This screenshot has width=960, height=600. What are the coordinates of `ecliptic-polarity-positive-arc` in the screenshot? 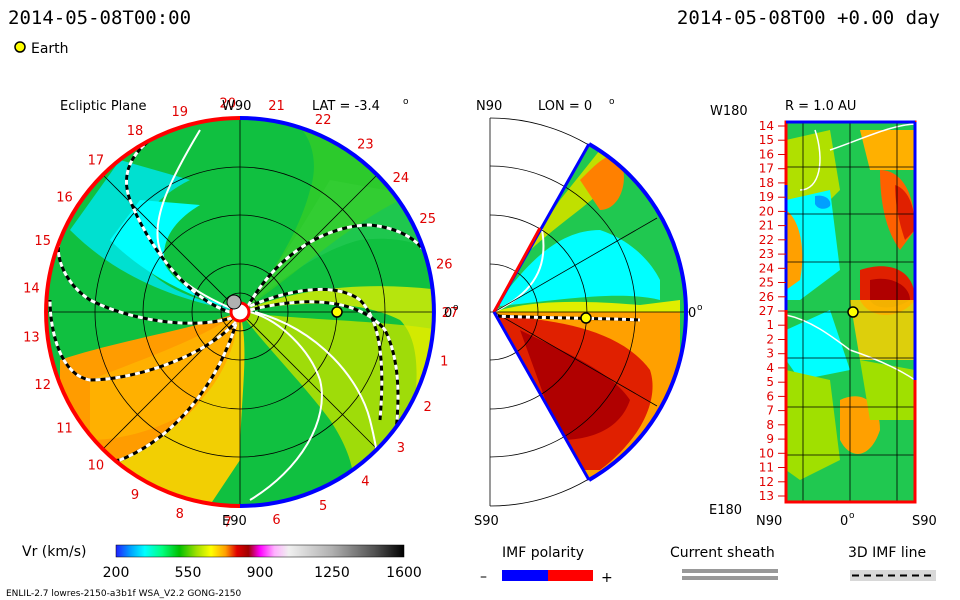 It's located at (337, 312).